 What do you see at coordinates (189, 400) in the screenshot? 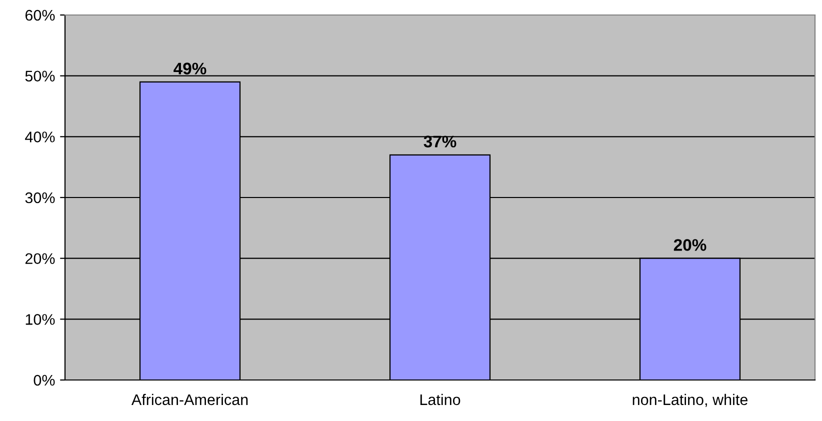
I see `x-tick-label: African-American` at bounding box center [189, 400].